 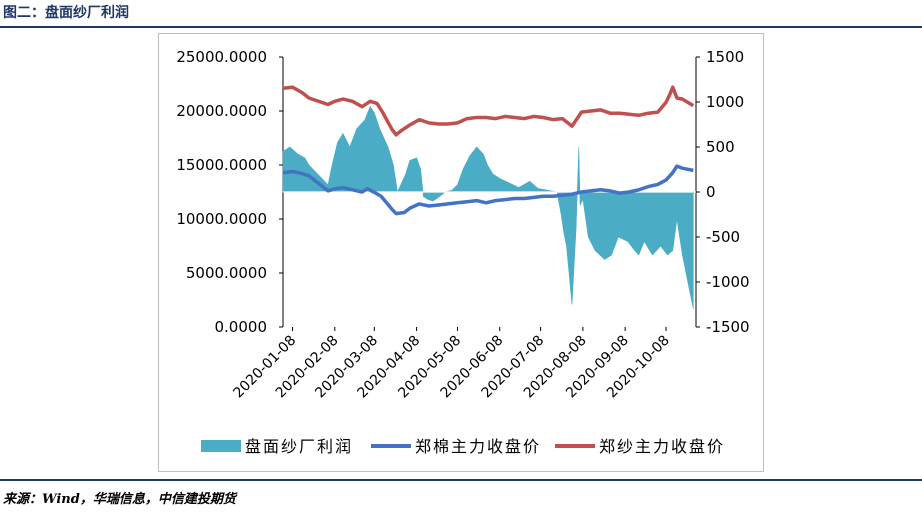 I want to click on right-axis-tick-label: -500, so click(x=723, y=237).